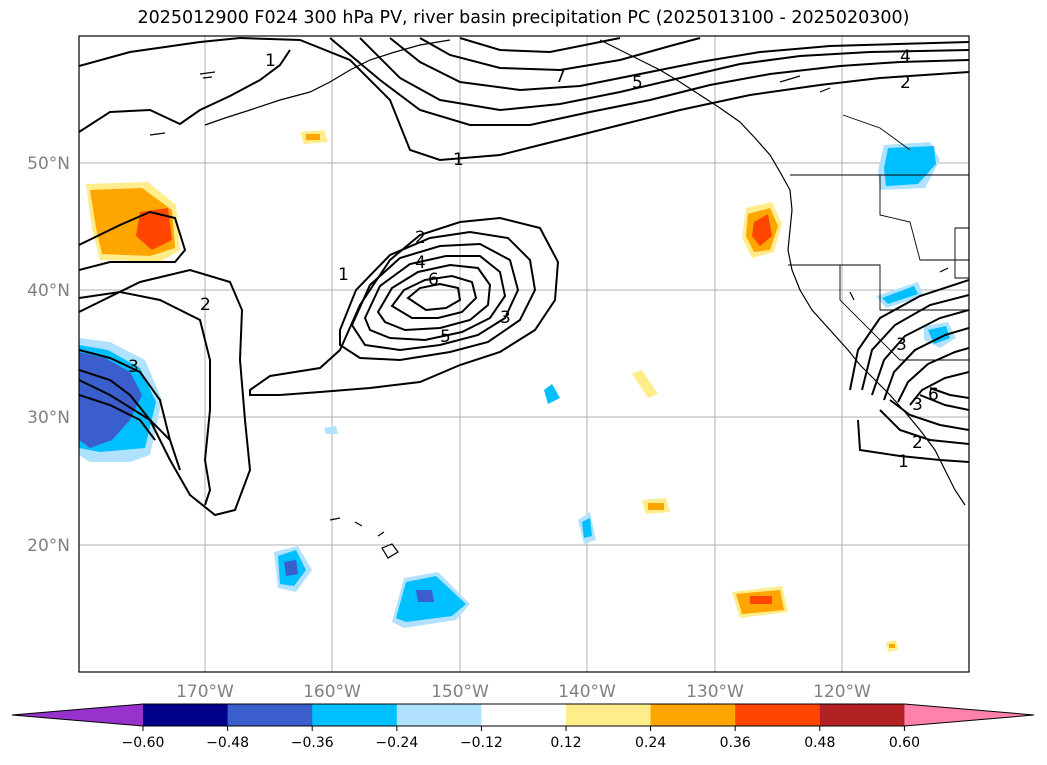 The width and height of the screenshot is (1047, 765). I want to click on longitude-labels: 170°W 160°W 150°W 140°W 130°W 120°W, so click(523, 692).